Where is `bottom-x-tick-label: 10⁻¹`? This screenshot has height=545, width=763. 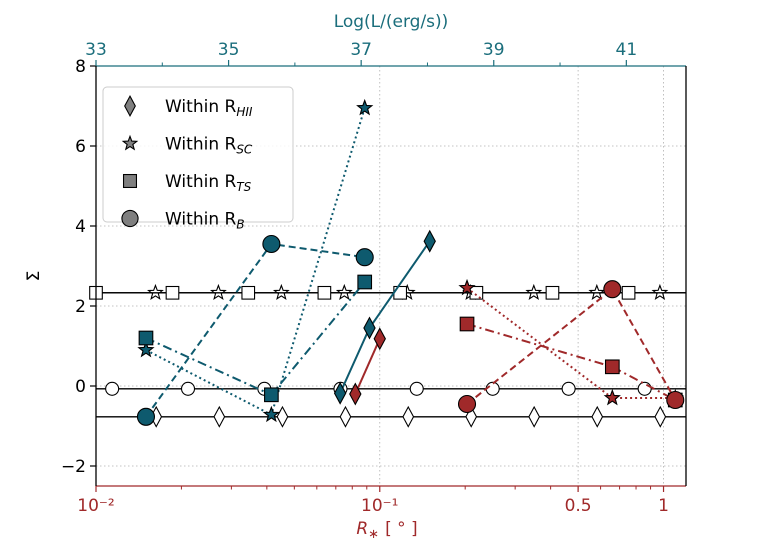
bottom-x-tick-label: 10⁻¹ is located at coordinates (379, 506).